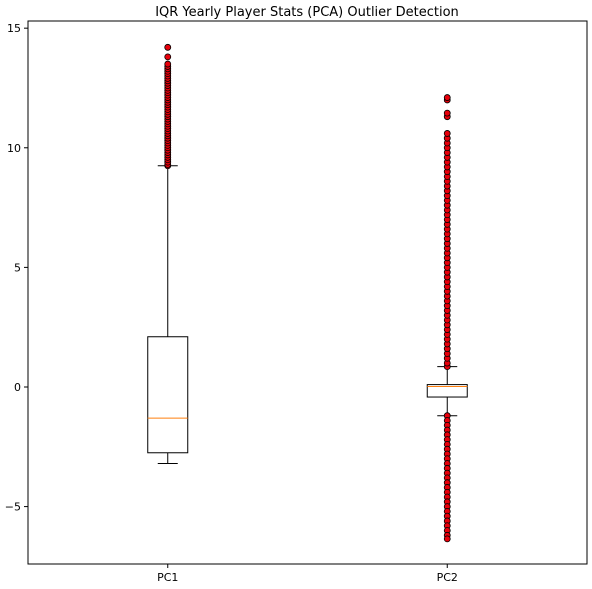 This screenshot has height=589, width=592. What do you see at coordinates (307, 574) in the screenshot?
I see `x-axis: PC1 PC2` at bounding box center [307, 574].